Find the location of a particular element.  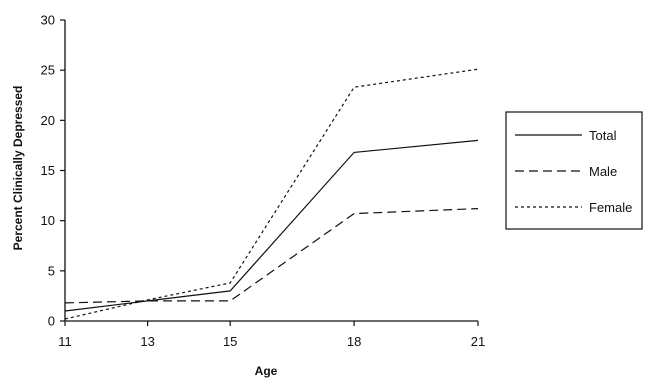

legend-label-total: Total is located at coordinates (603, 135).